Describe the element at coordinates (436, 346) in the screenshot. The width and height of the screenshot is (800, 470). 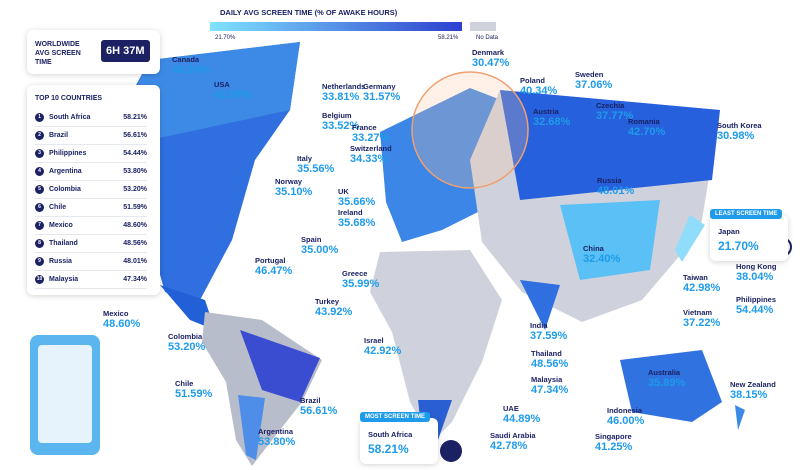
I see `africa` at that location.